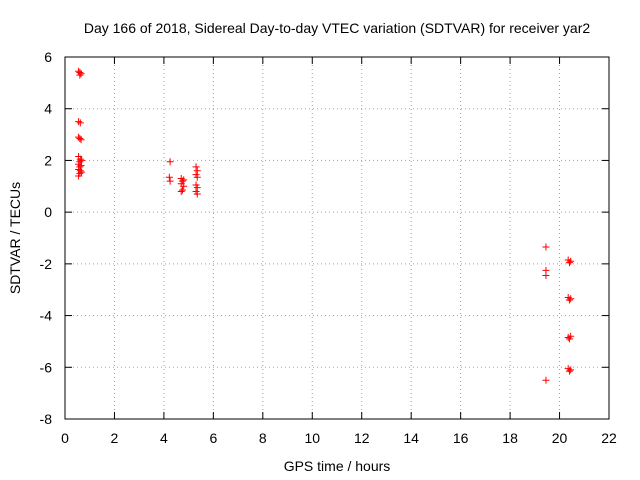 The image size is (640, 480). Describe the element at coordinates (48, 109) in the screenshot. I see `y-tick-label: 4` at that location.